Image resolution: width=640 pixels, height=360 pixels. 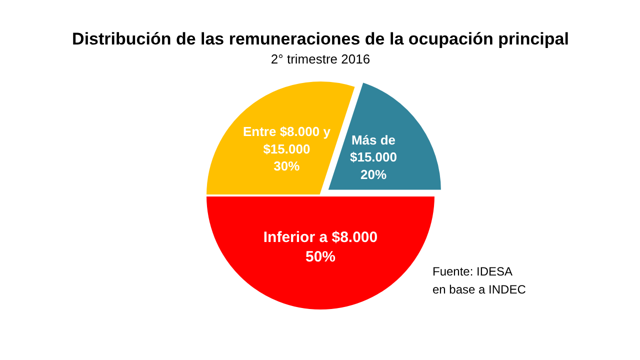 What do you see at coordinates (320, 257) in the screenshot?
I see `data-label: 50%` at bounding box center [320, 257].